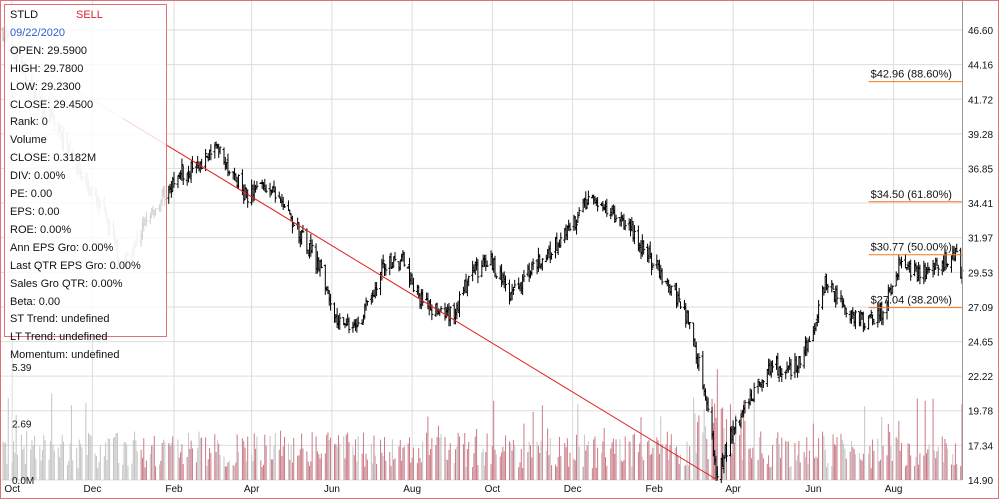 The image size is (999, 499). What do you see at coordinates (38, 32) in the screenshot?
I see `info-date: 09/22/2020` at bounding box center [38, 32].